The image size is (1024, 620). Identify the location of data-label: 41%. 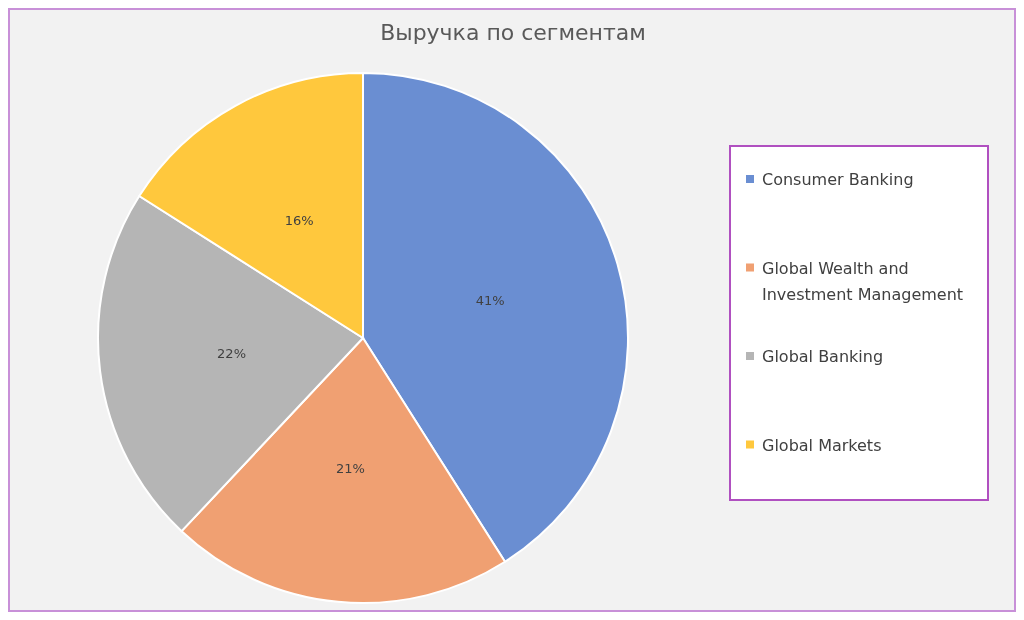
(490, 300).